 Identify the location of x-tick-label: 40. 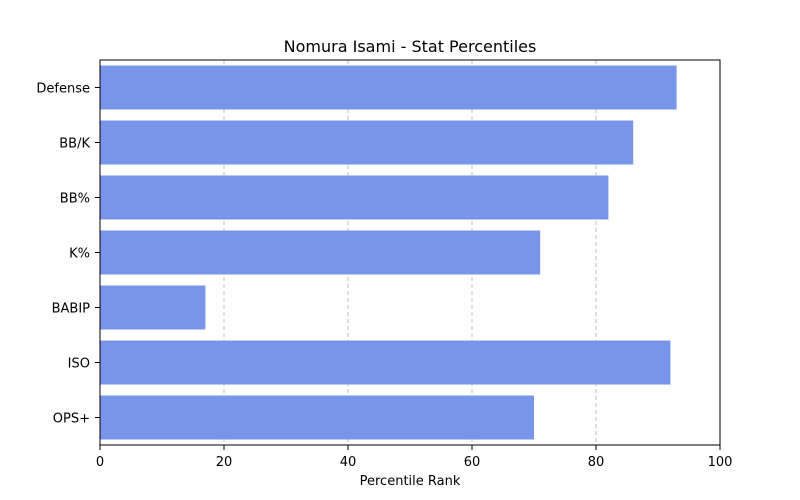
(348, 462).